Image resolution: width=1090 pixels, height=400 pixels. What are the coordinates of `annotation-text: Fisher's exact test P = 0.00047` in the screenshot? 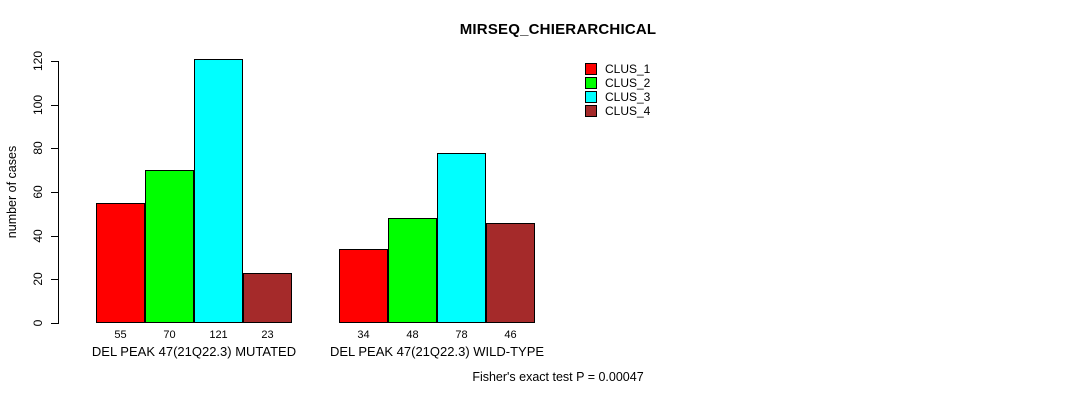 It's located at (558, 377).